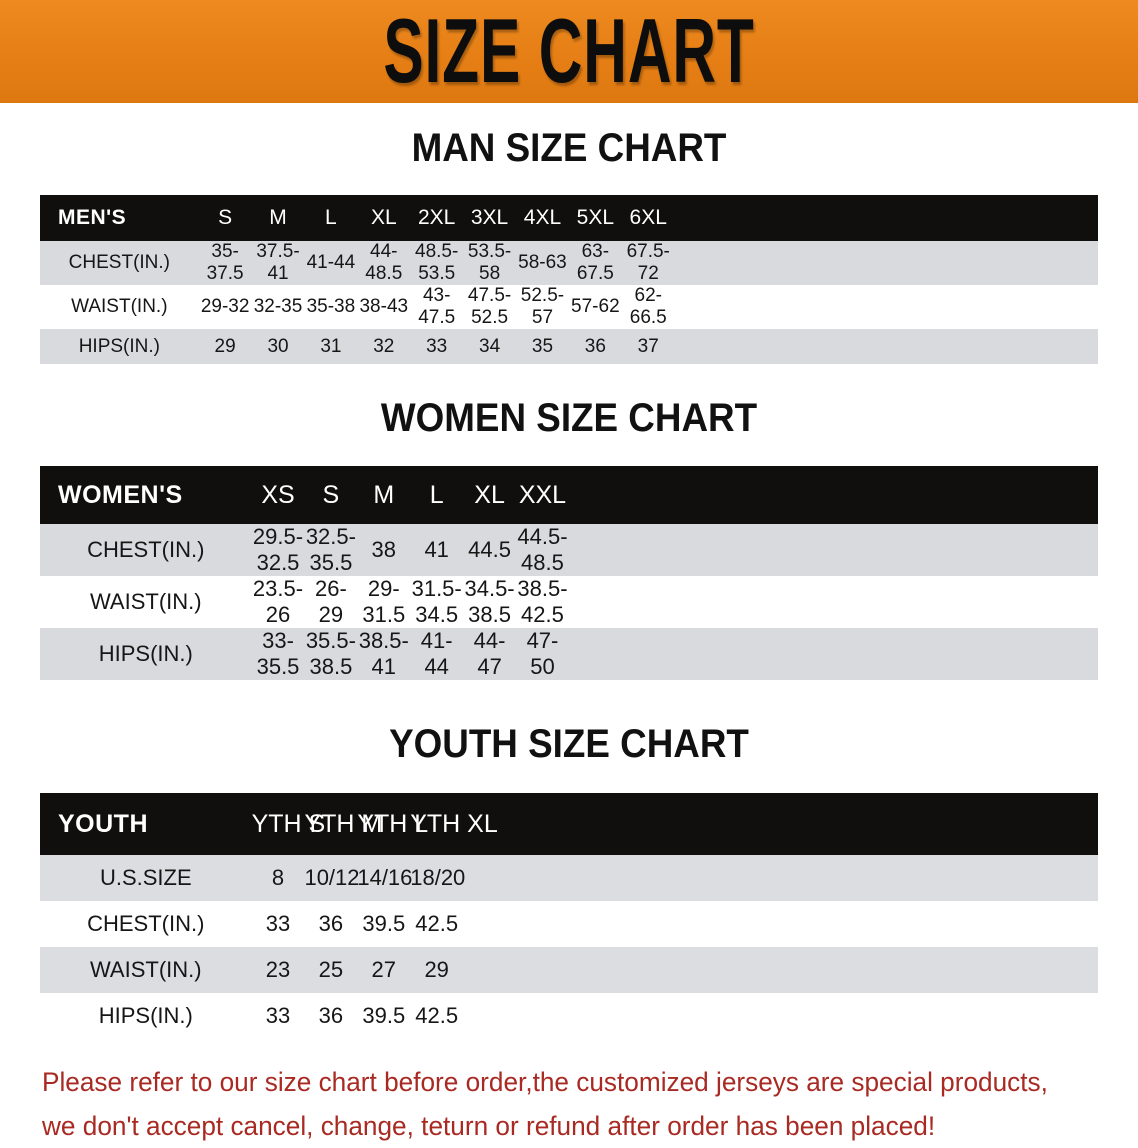 The height and width of the screenshot is (1148, 1138). I want to click on table-row: CHEST(IN.) 33 36 39.5 42.5, so click(569, 924).